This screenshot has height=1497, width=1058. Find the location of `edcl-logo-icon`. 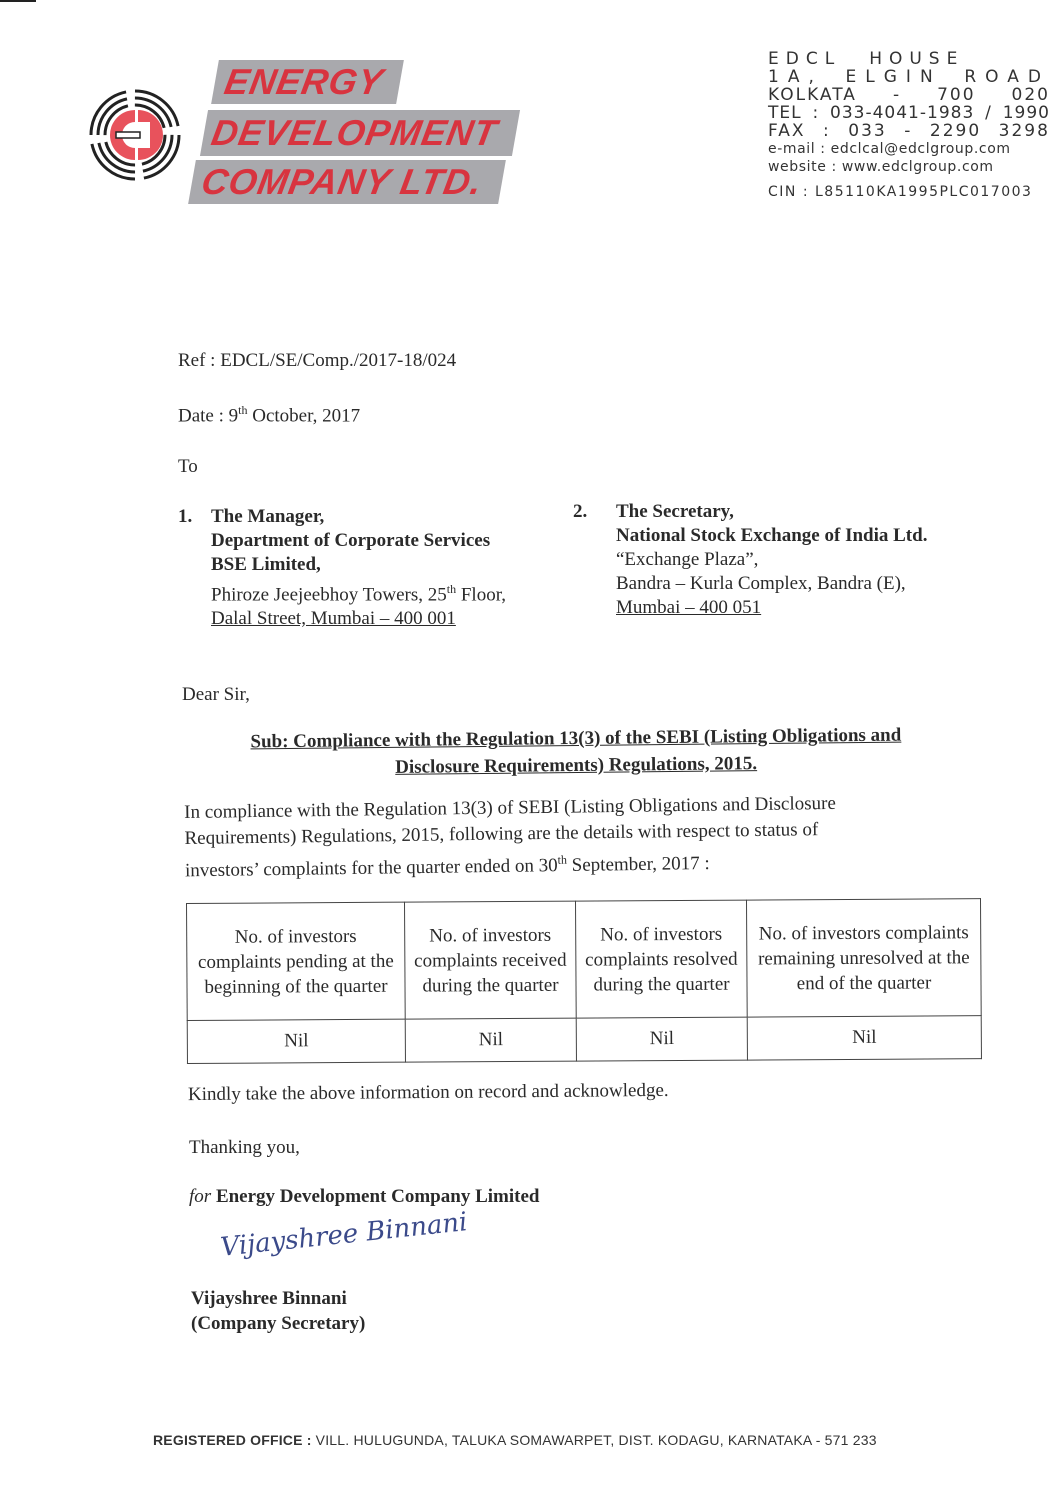

edcl-logo-icon is located at coordinates (135, 135).